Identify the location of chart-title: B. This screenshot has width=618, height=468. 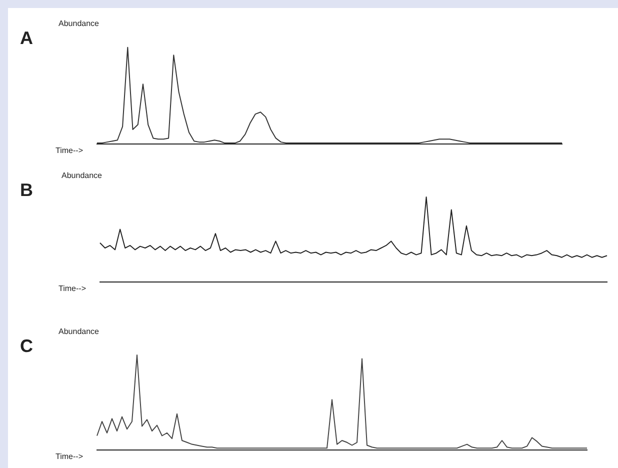
(26, 190).